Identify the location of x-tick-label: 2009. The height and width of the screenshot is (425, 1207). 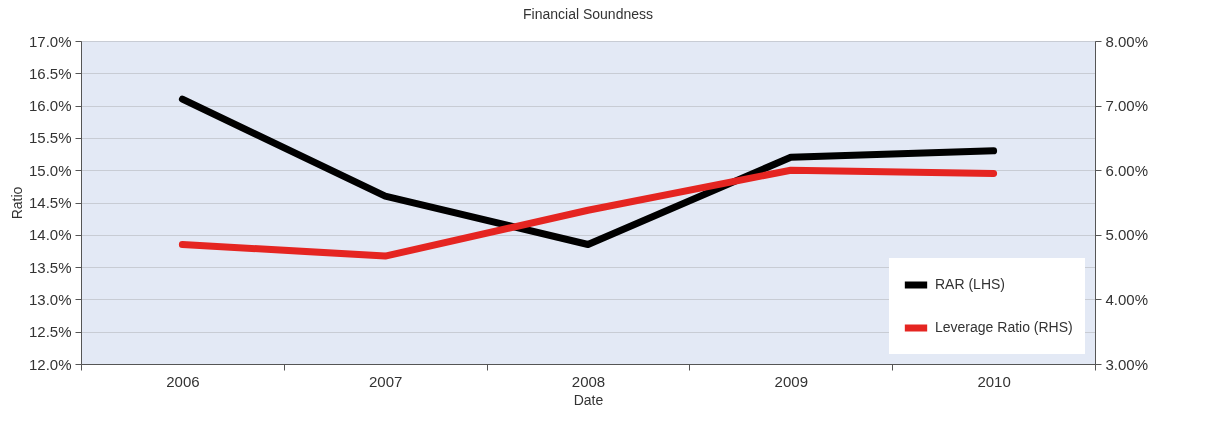
(791, 381).